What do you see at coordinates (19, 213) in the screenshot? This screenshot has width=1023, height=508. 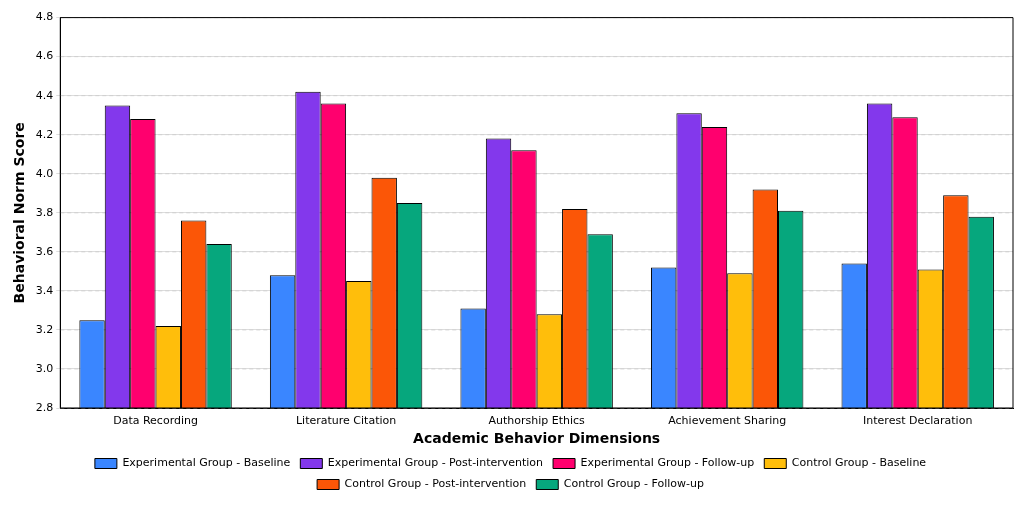 I see `y-axis-title: Behavioral Norm Score` at bounding box center [19, 213].